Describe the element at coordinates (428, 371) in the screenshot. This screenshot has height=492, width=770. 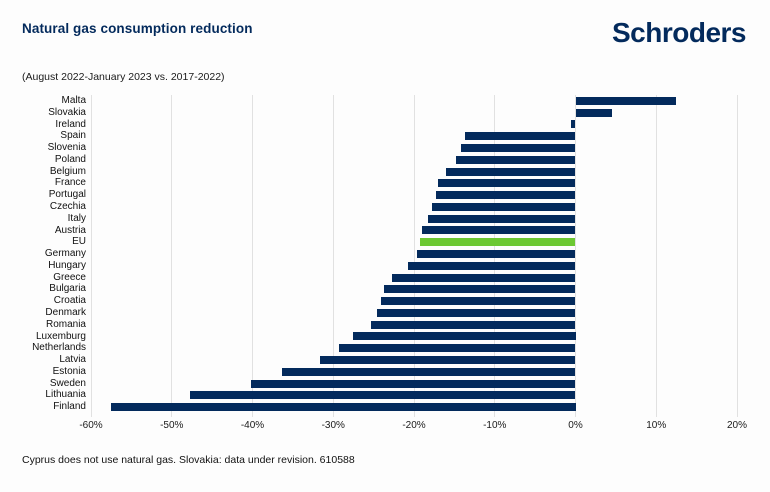
I see `bar-estonia` at that location.